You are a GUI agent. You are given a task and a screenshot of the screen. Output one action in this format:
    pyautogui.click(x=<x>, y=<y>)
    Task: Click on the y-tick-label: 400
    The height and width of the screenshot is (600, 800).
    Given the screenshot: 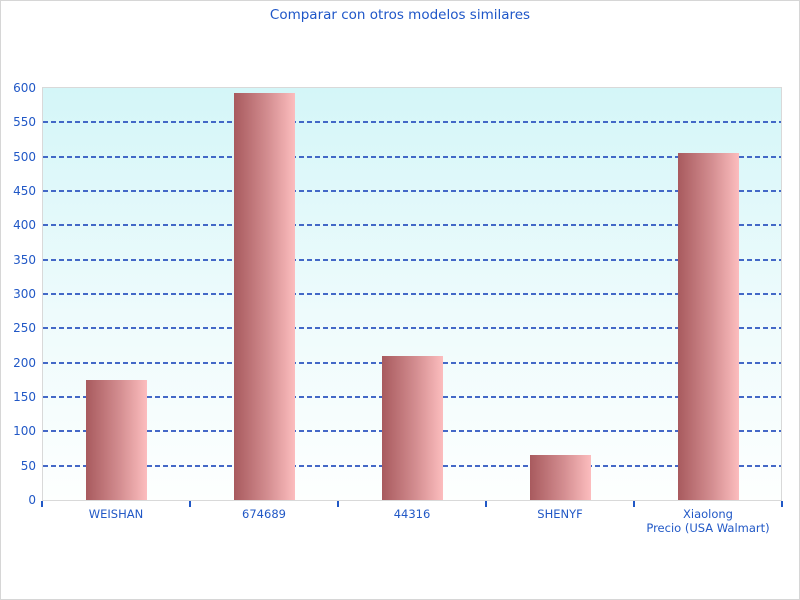 What is the action you would take?
    pyautogui.click(x=24, y=225)
    